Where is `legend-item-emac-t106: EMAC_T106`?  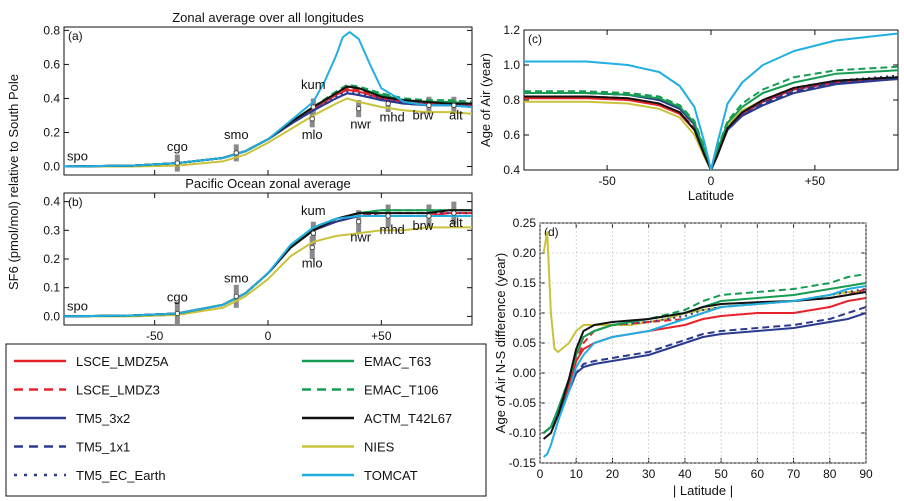 legend-item-emac-t106: EMAC_T106 is located at coordinates (370, 390).